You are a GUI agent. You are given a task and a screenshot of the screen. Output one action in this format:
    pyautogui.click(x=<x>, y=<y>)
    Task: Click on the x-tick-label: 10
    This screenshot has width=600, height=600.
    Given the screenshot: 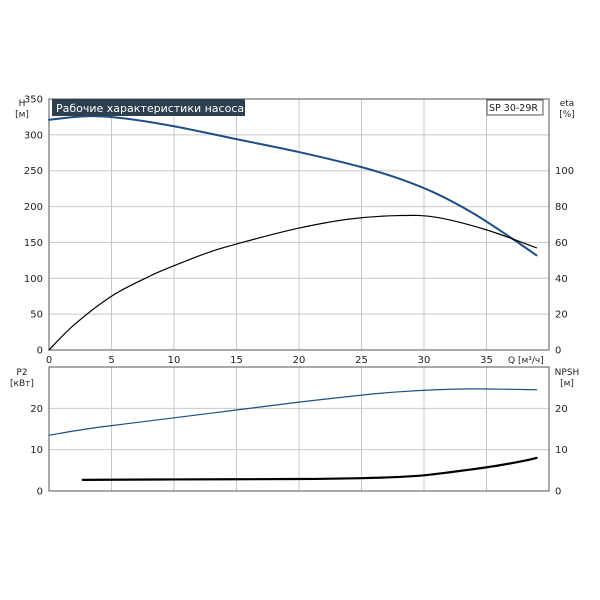 What is the action you would take?
    pyautogui.click(x=174, y=360)
    